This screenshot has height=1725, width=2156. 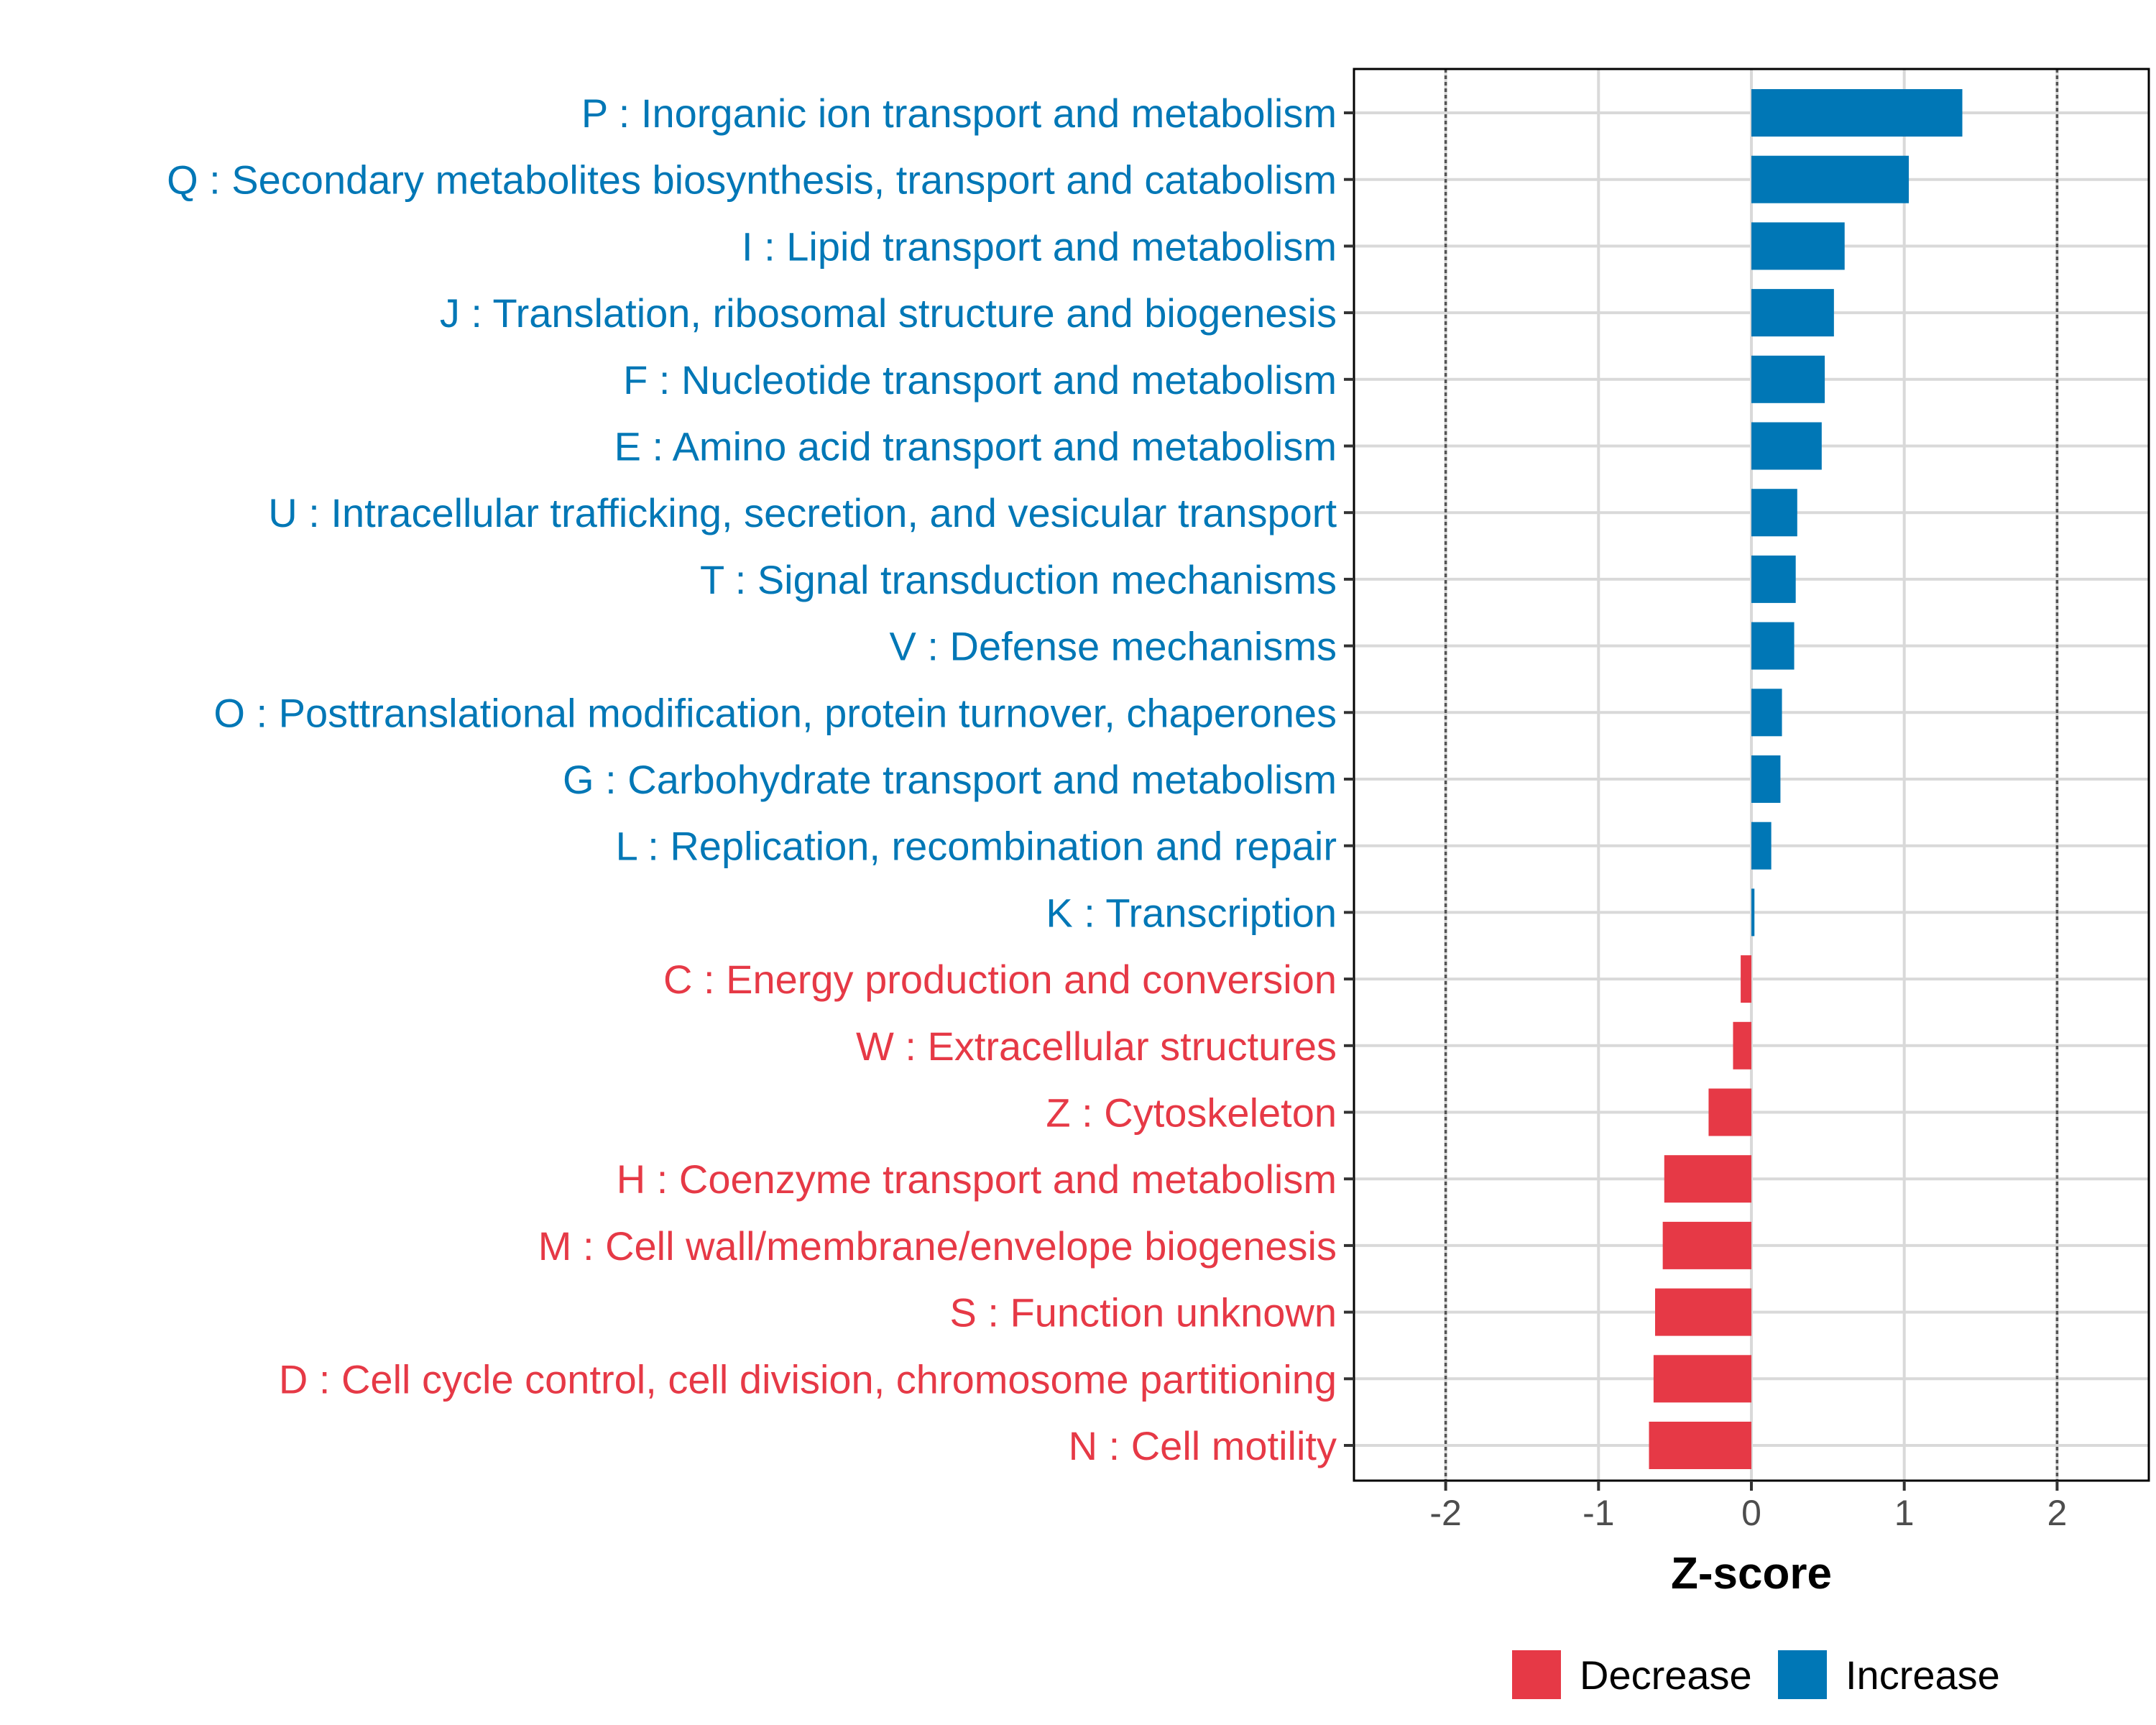 I want to click on x-tick-label: -2, so click(x=1445, y=1513).